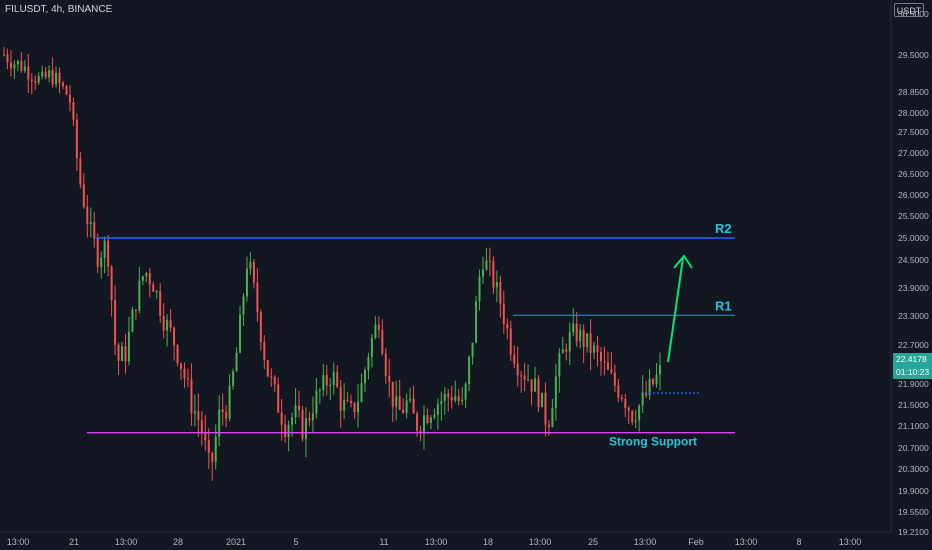  Describe the element at coordinates (913, 14) in the screenshot. I see `price-axis-label: 30.5000` at that location.